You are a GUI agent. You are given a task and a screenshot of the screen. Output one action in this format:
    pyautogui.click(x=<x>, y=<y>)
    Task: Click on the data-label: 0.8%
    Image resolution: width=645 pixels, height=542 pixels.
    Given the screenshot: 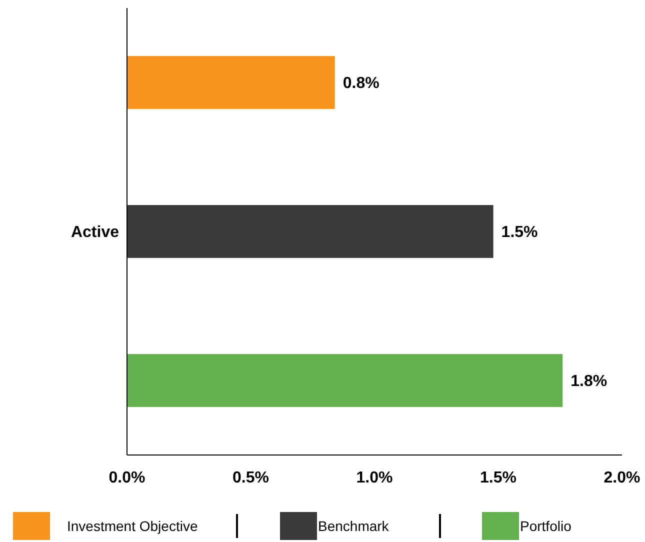 What is the action you would take?
    pyautogui.click(x=361, y=83)
    